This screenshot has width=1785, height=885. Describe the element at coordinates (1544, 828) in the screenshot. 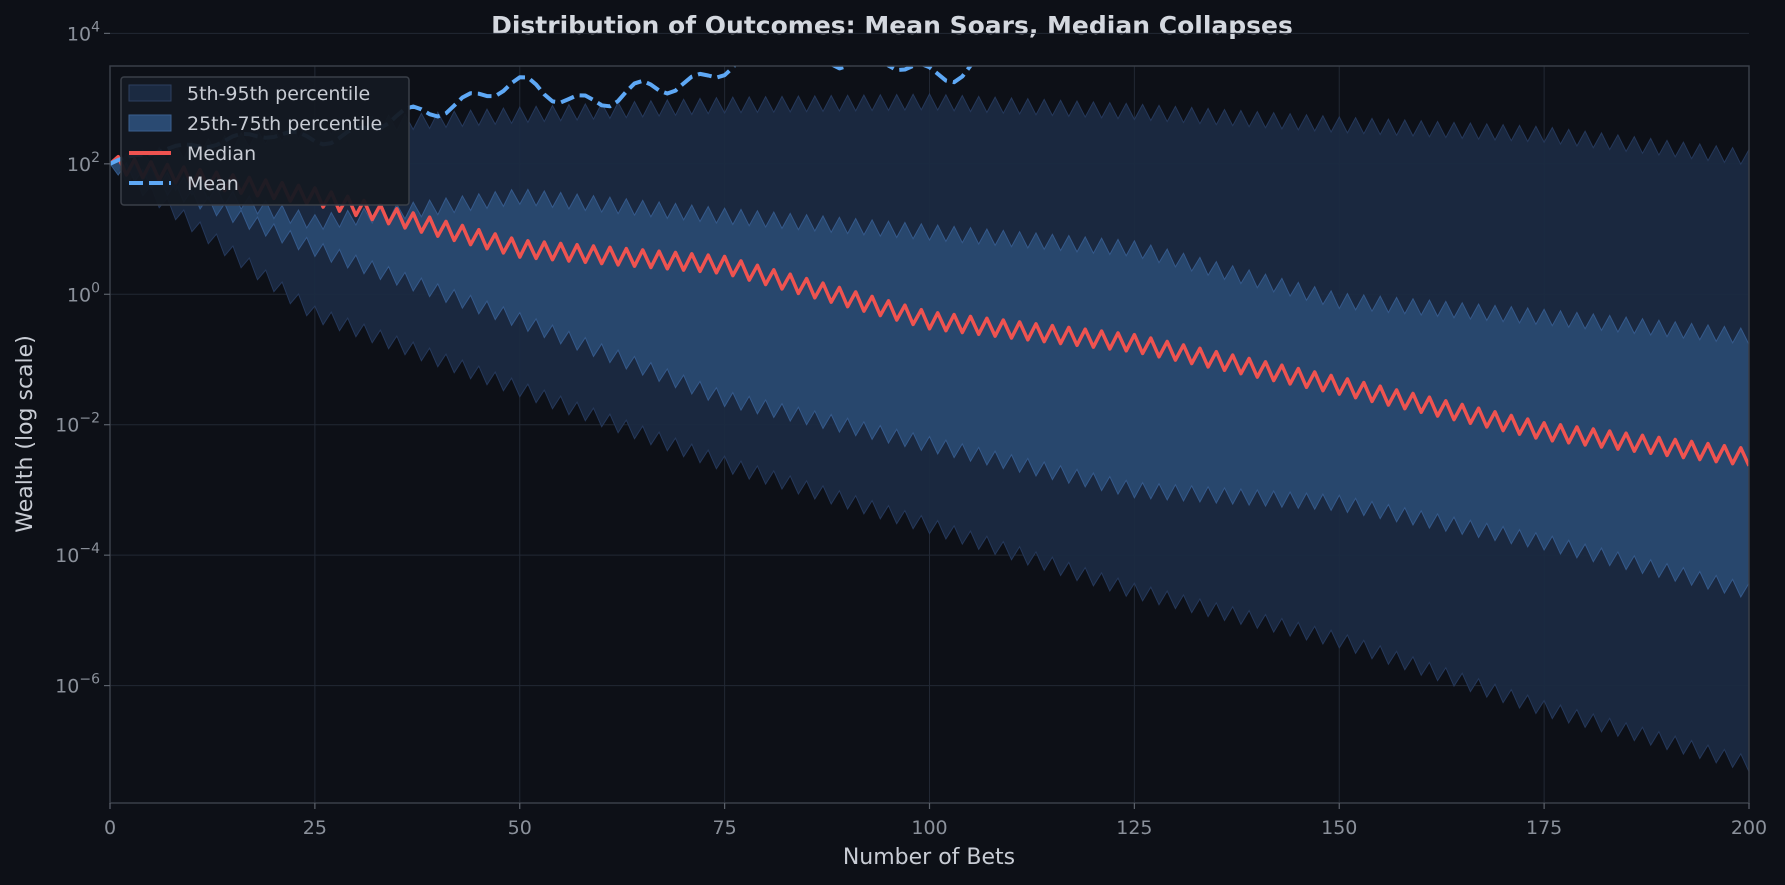

I see `x-tick-label: 175` at that location.